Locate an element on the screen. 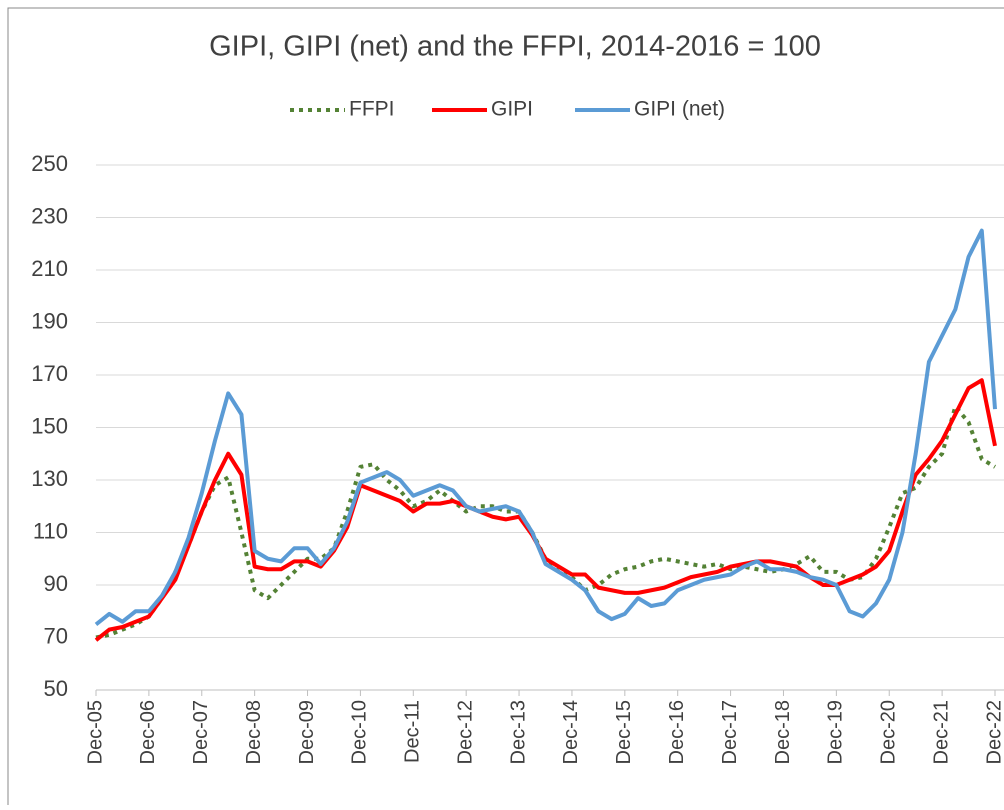 The height and width of the screenshot is (810, 1004). legend-label: GIPI (net) is located at coordinates (679, 109).